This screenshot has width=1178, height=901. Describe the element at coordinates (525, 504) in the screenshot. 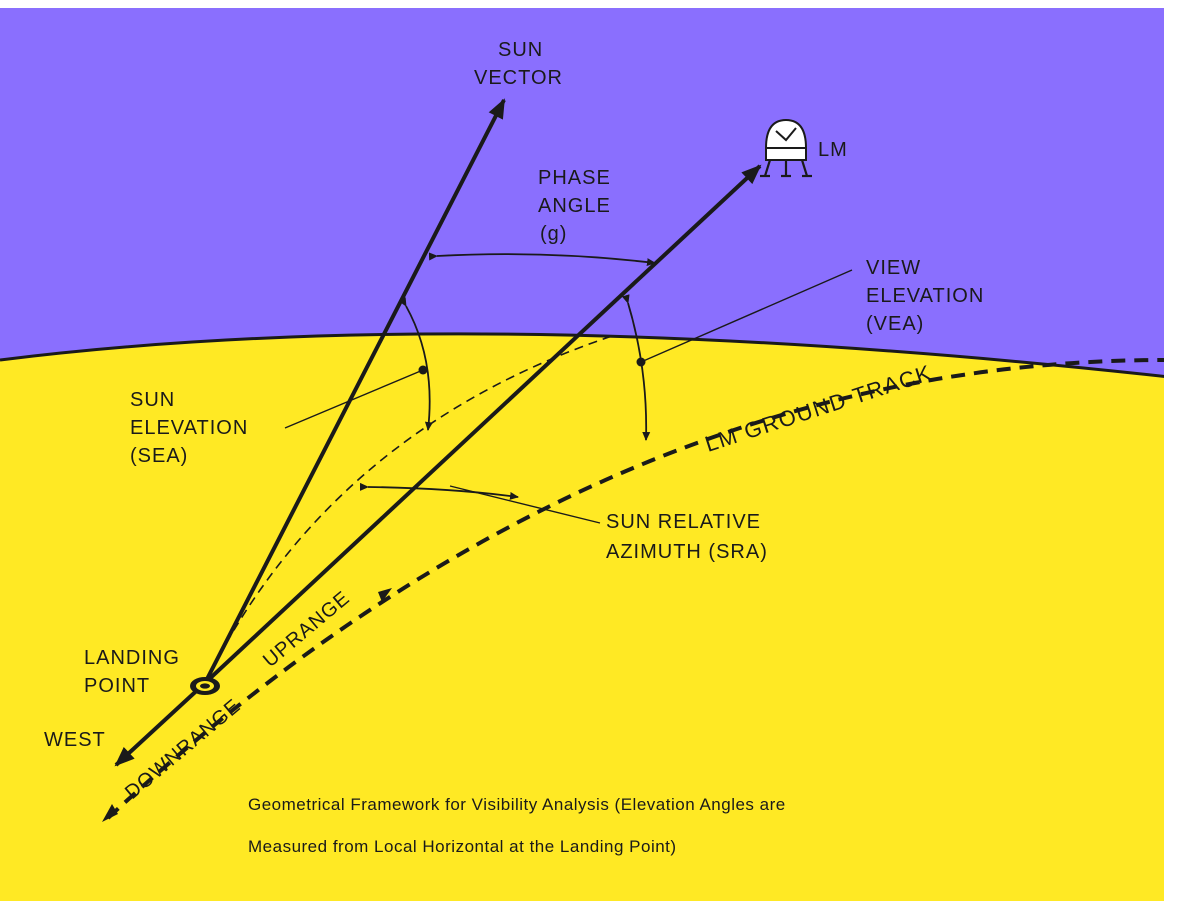

I see `sun-relative-azimuth-leader` at that location.